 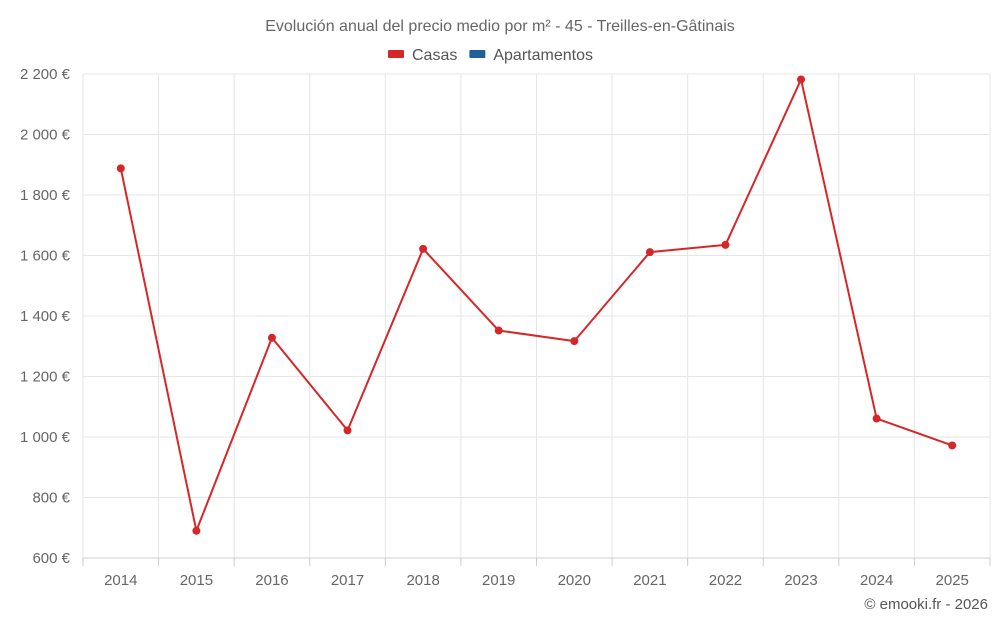 I want to click on credit-text: © emooki.fr - 2026, so click(x=926, y=604).